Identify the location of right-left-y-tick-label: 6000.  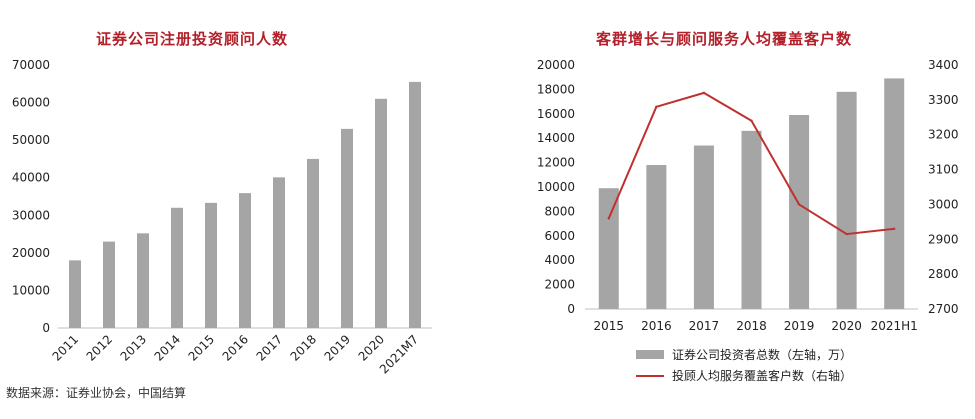
(559, 236).